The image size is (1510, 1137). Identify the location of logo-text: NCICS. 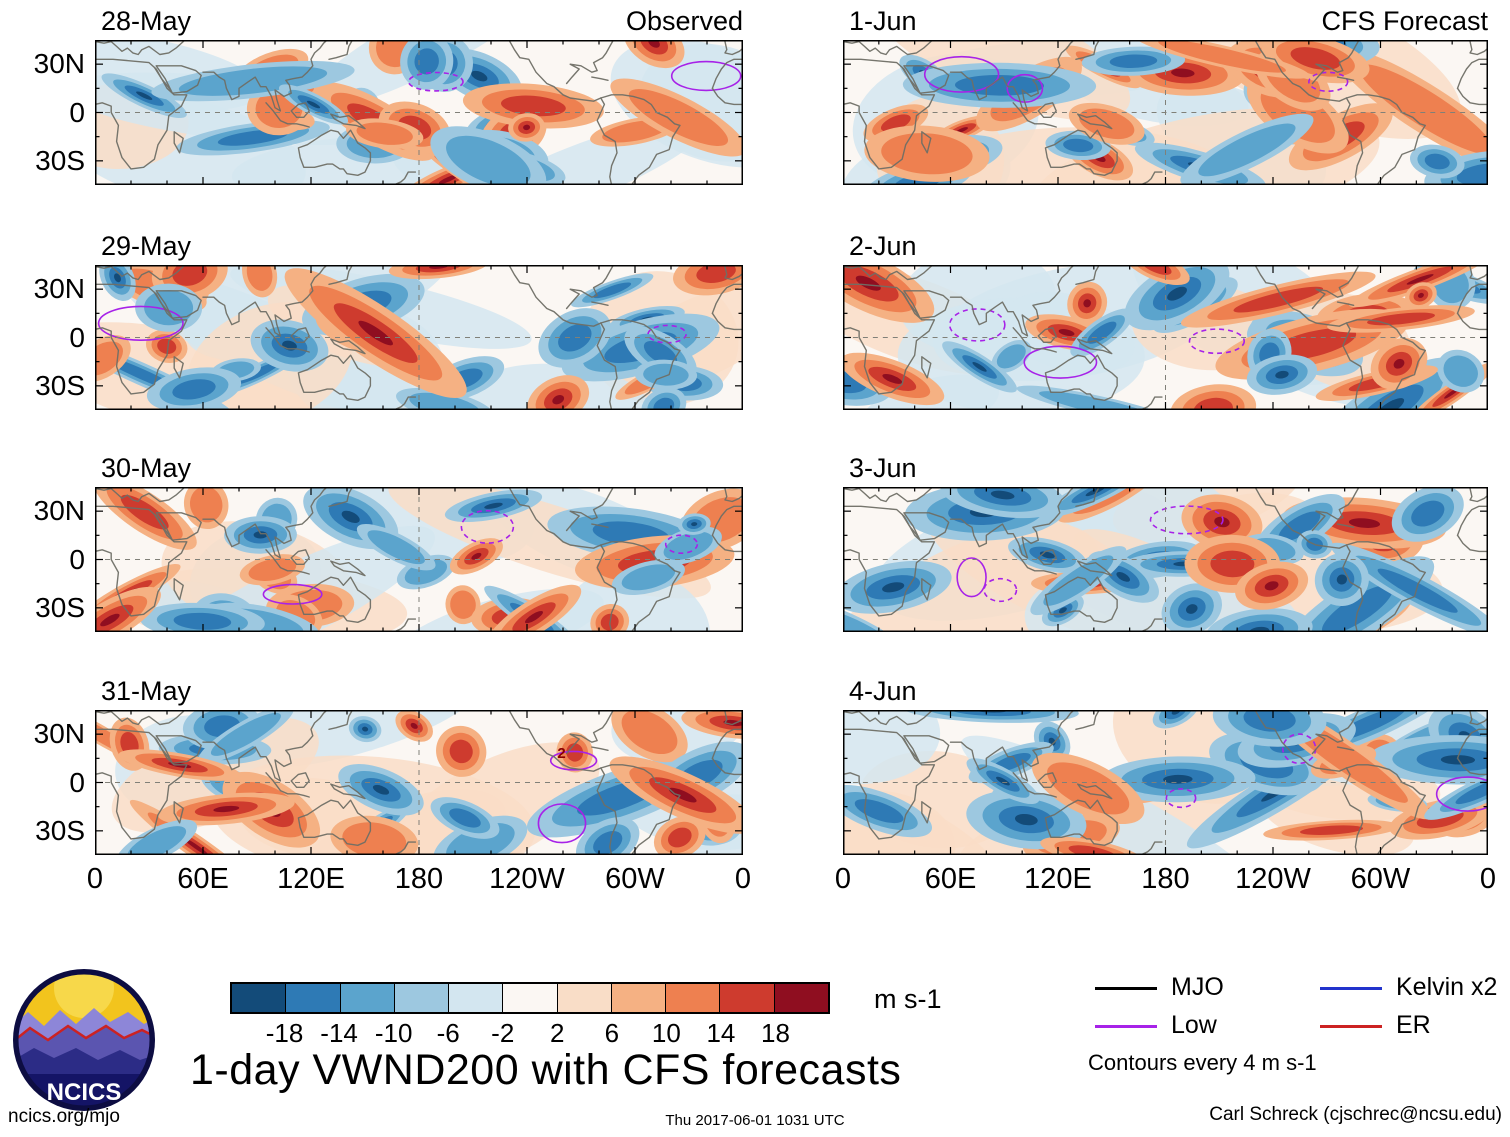
(84, 1092).